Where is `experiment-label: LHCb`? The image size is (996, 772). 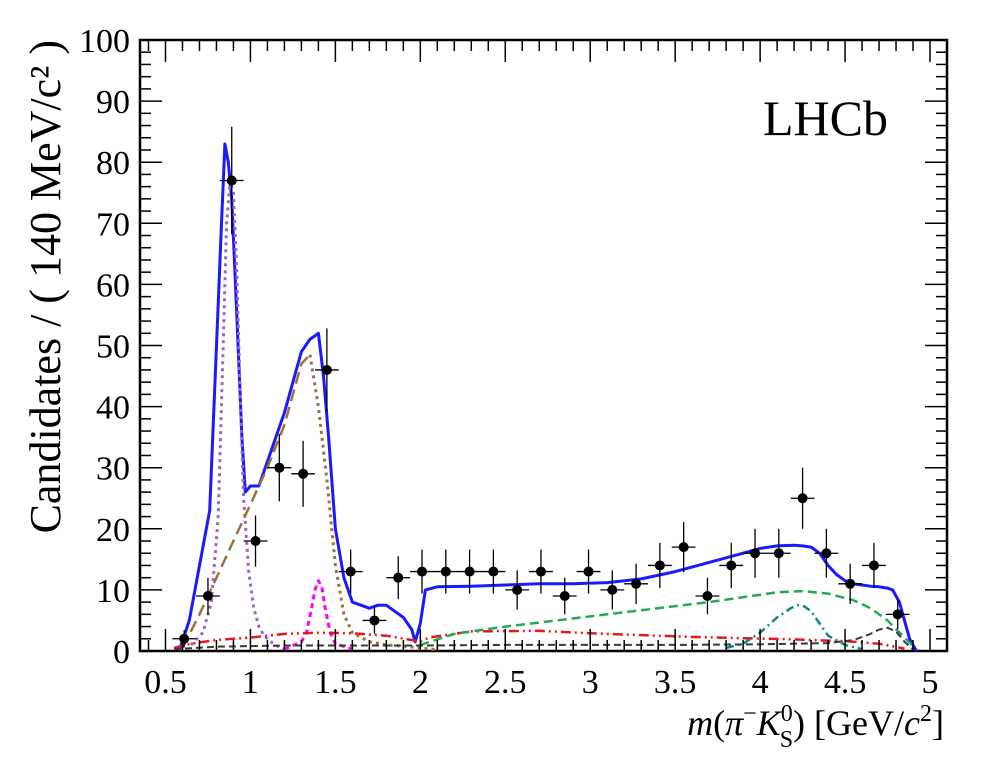
experiment-label: LHCb is located at coordinates (825, 118).